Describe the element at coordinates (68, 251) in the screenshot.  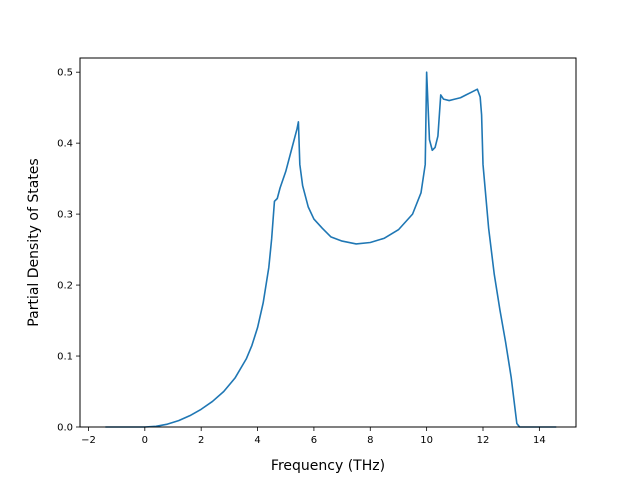
I see `y-axis: 0.0 0.1 0.2 0.3 0.4 0.5` at that location.